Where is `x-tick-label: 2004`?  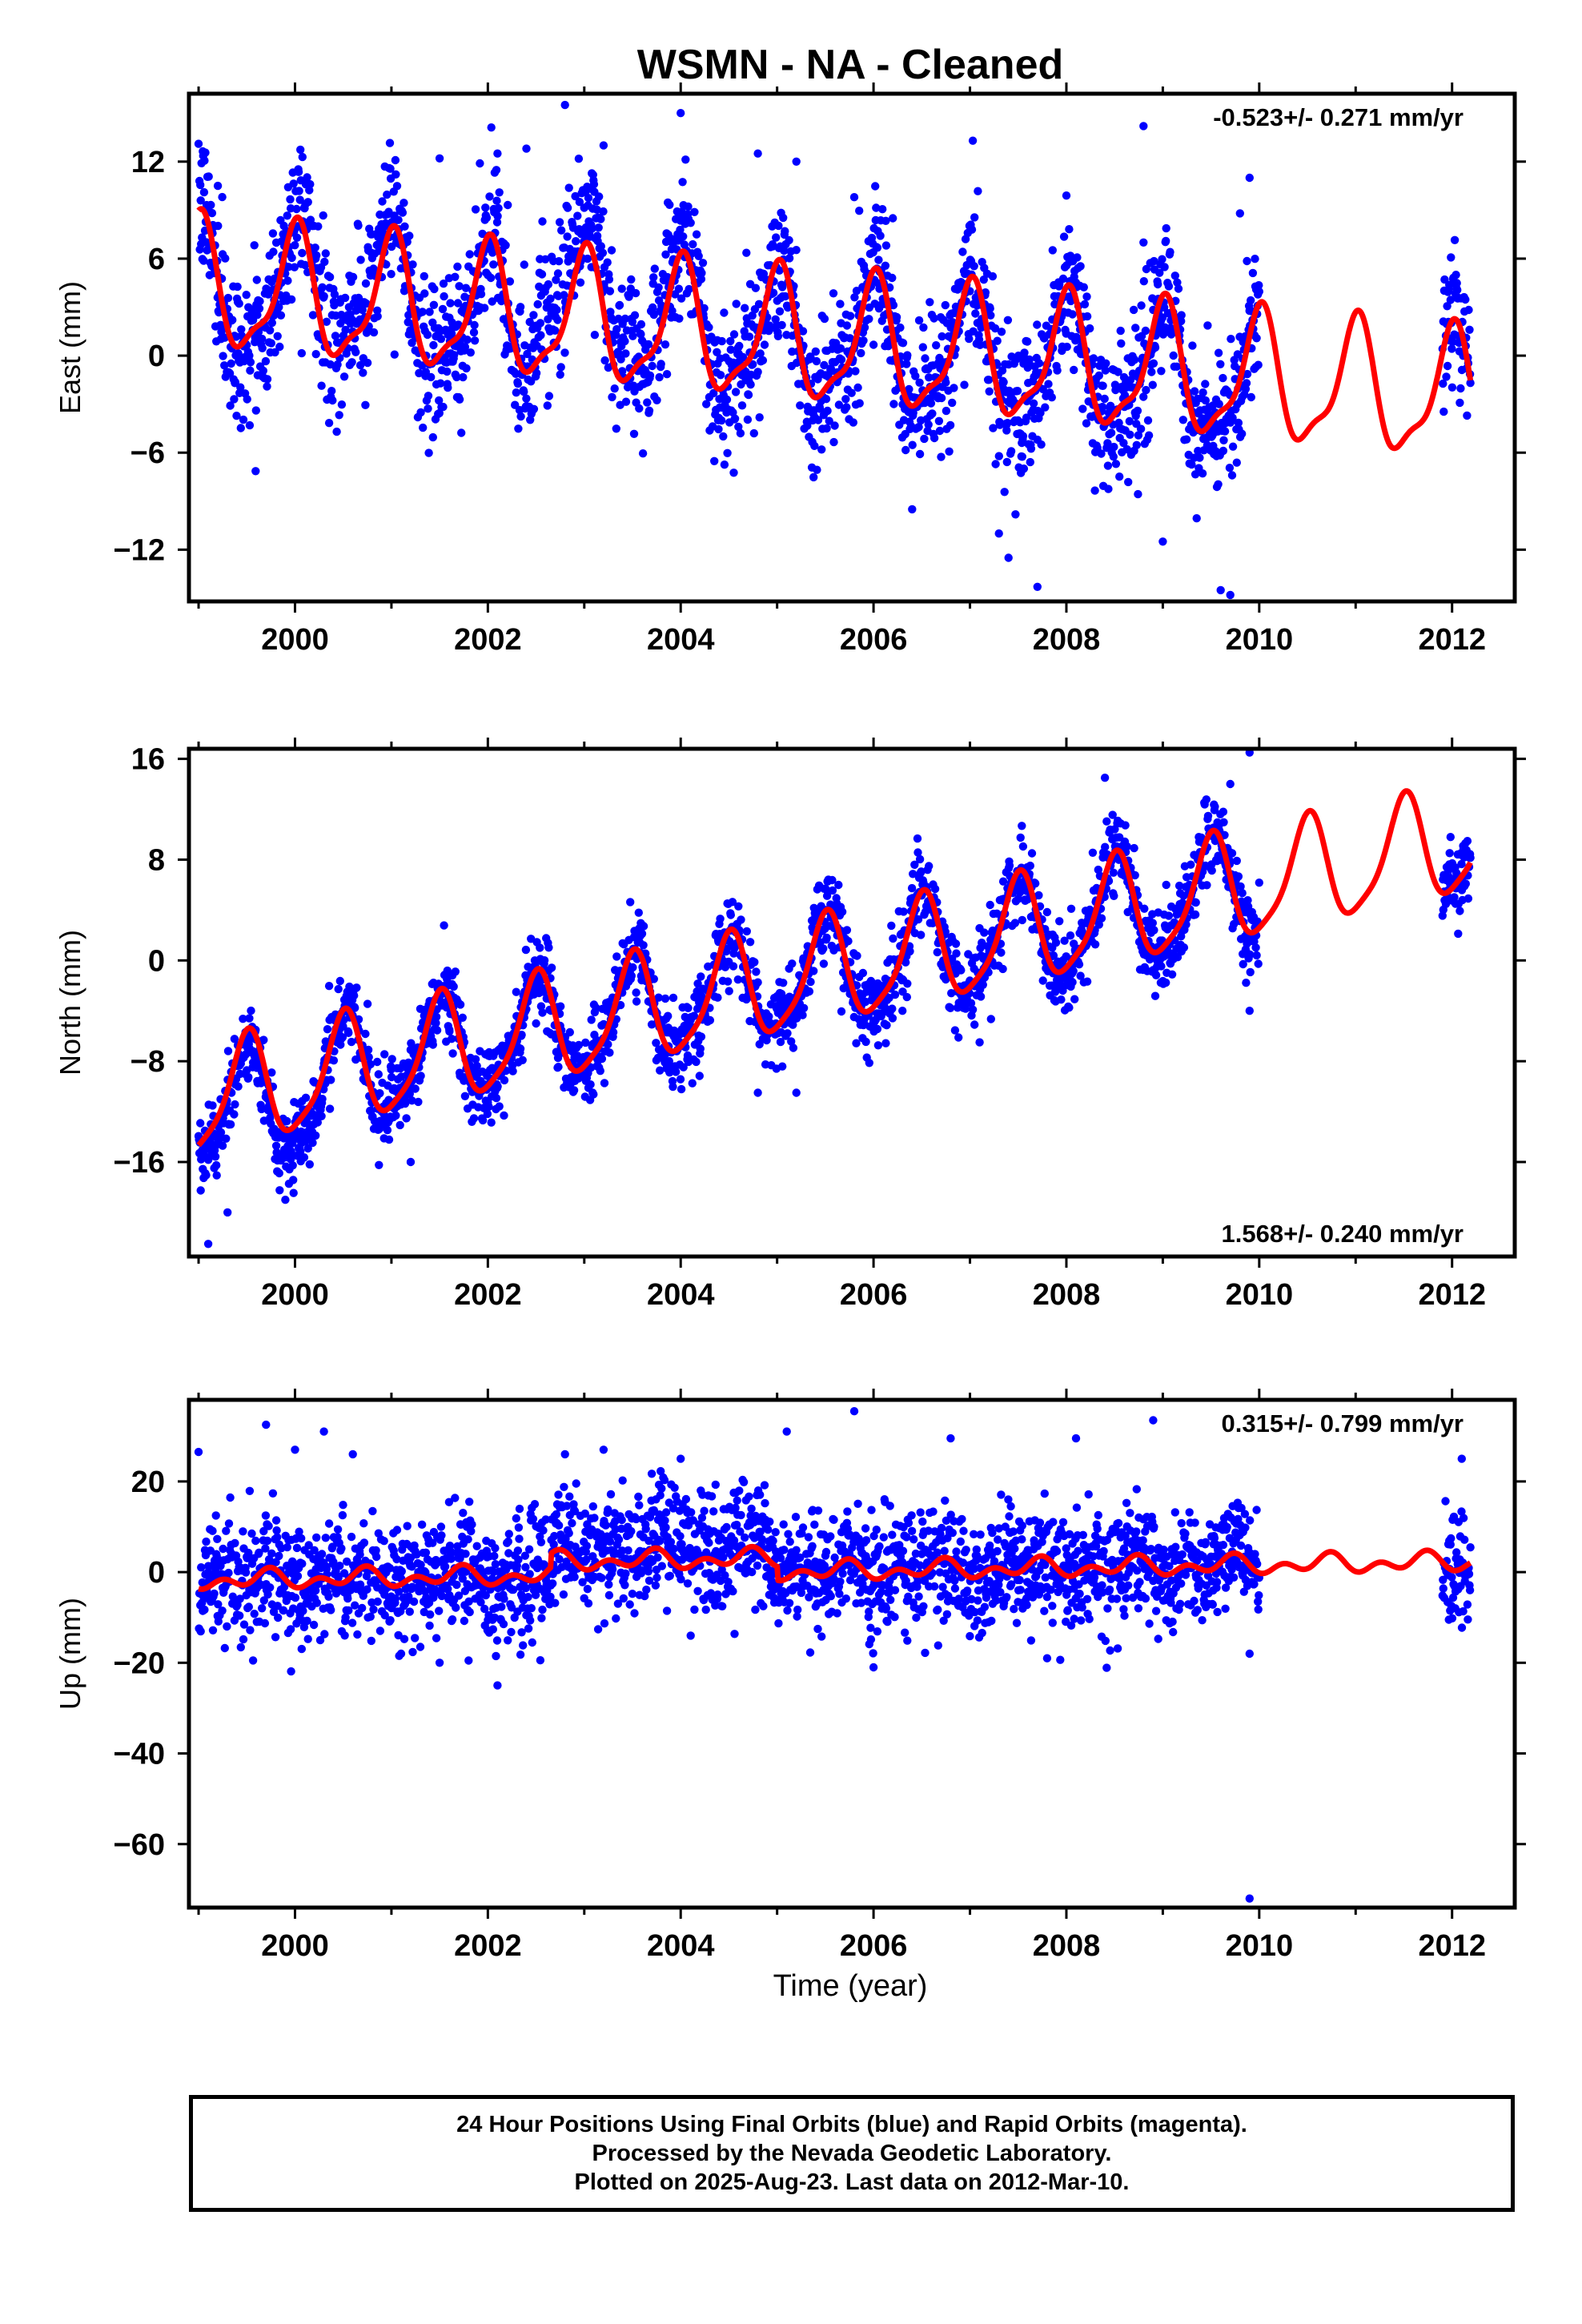 x-tick-label: 2004 is located at coordinates (681, 1295).